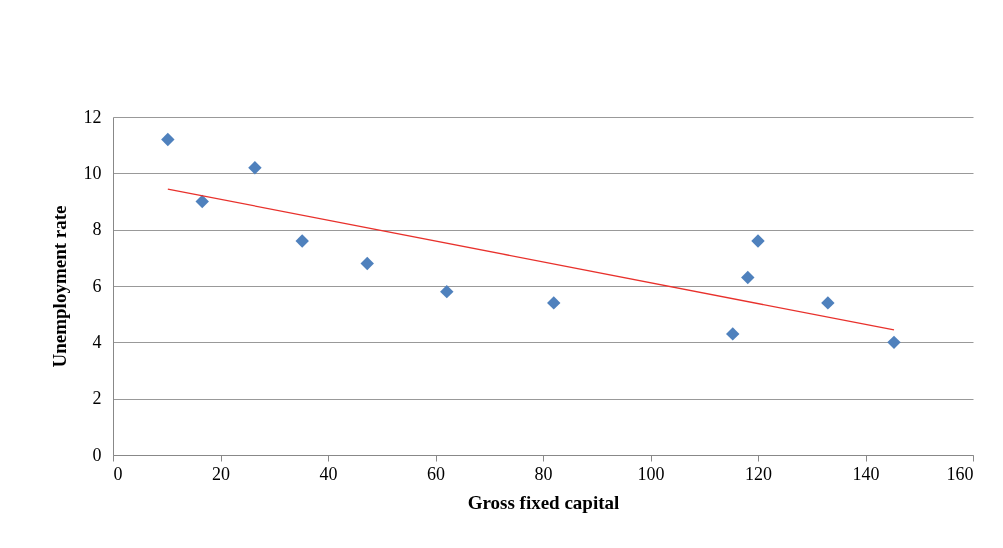 The width and height of the screenshot is (1003, 548). What do you see at coordinates (92, 116) in the screenshot?
I see `y-tick-label: 12` at bounding box center [92, 116].